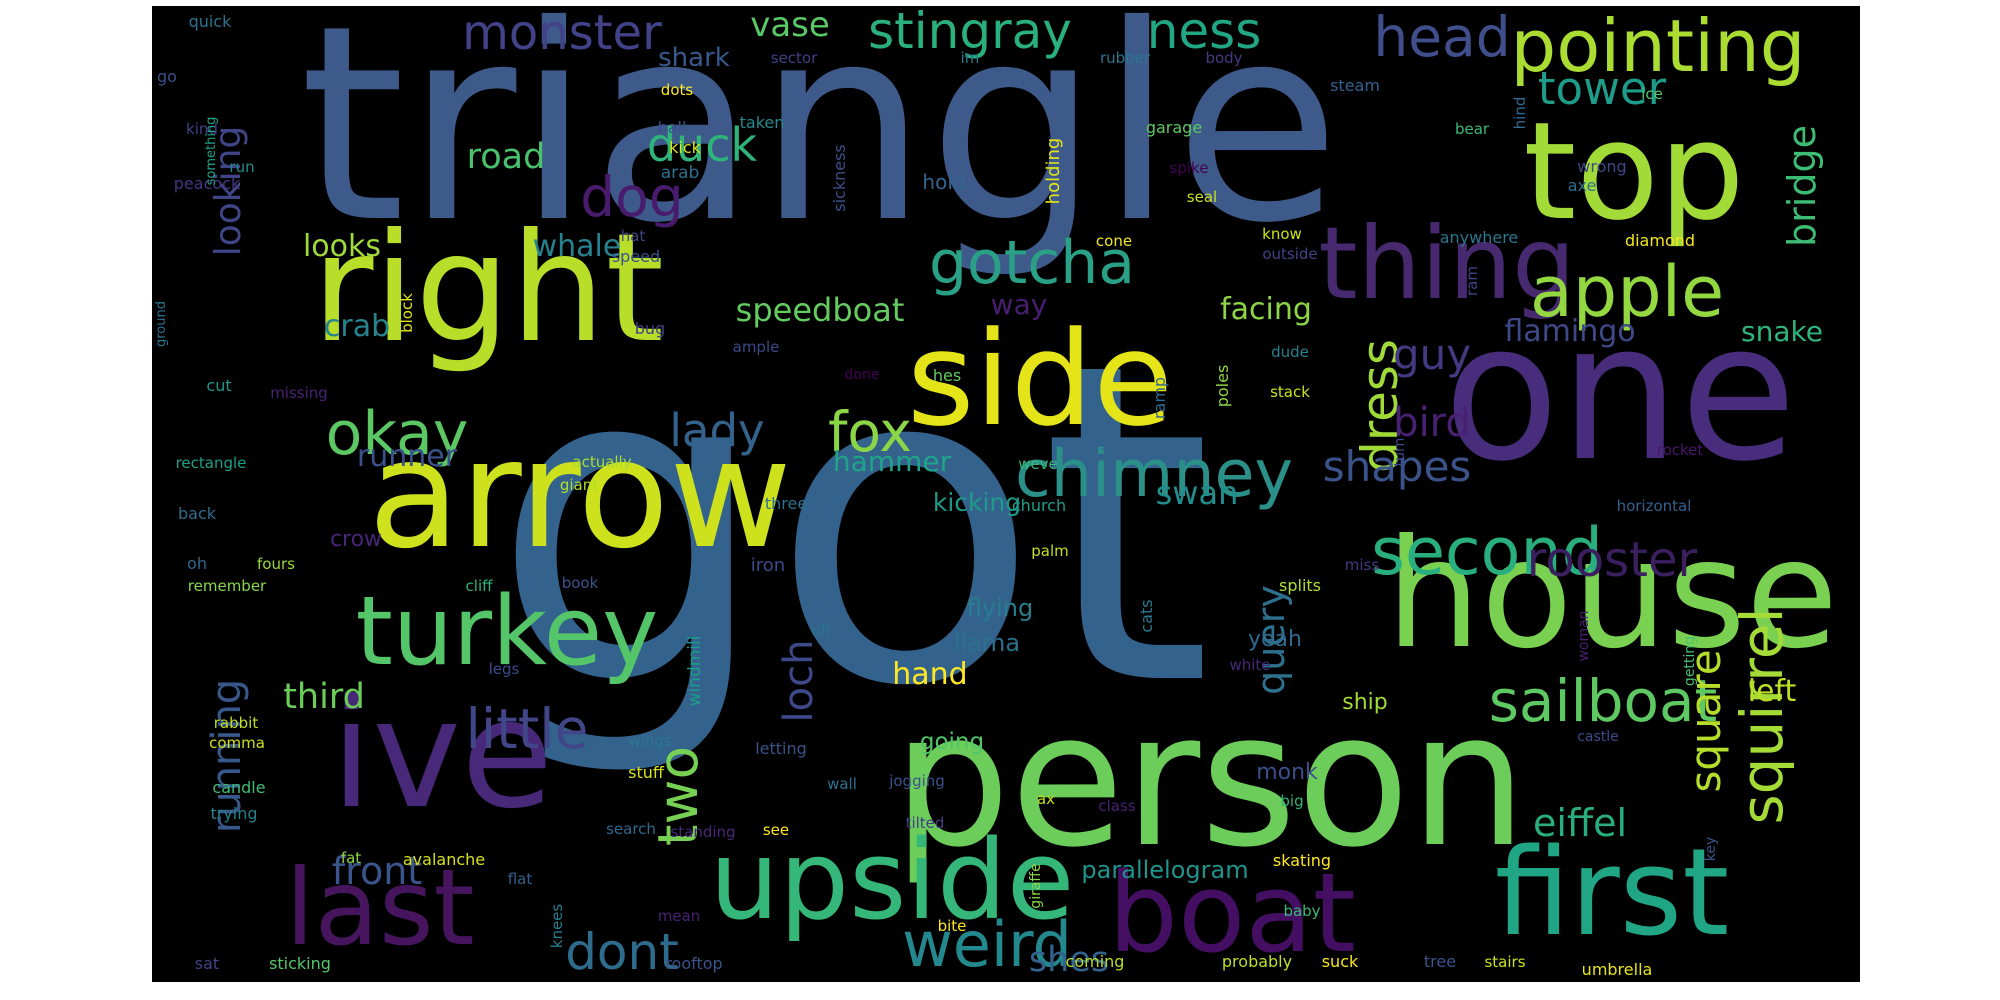 Image resolution: width=2000 pixels, height=1000 pixels. What do you see at coordinates (1432, 423) in the screenshot?
I see `word-bird: bird` at bounding box center [1432, 423].